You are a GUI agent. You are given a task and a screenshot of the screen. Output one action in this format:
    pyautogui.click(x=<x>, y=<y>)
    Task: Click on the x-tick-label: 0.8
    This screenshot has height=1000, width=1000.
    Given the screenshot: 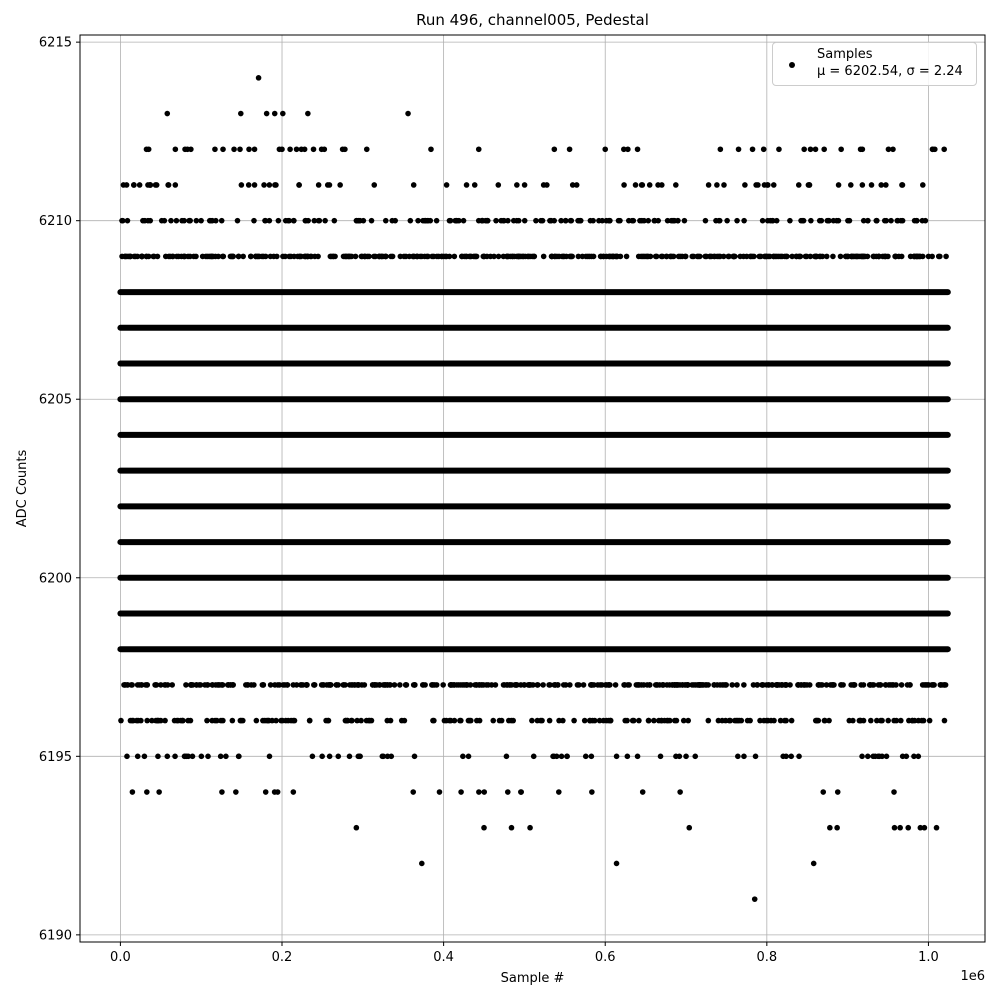 What is the action you would take?
    pyautogui.click(x=766, y=957)
    